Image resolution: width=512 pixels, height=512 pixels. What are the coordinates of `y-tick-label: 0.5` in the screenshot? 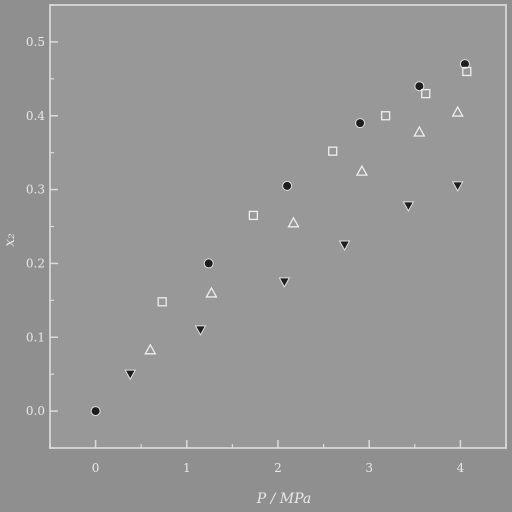 It's located at (35, 42).